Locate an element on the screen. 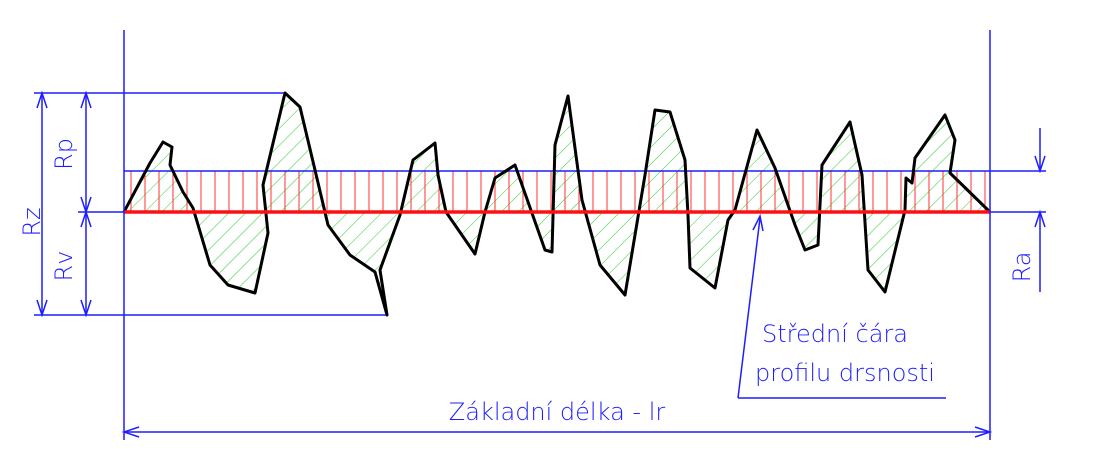 Image resolution: width=1102 pixels, height=463 pixels. ra-band is located at coordinates (557, 191).